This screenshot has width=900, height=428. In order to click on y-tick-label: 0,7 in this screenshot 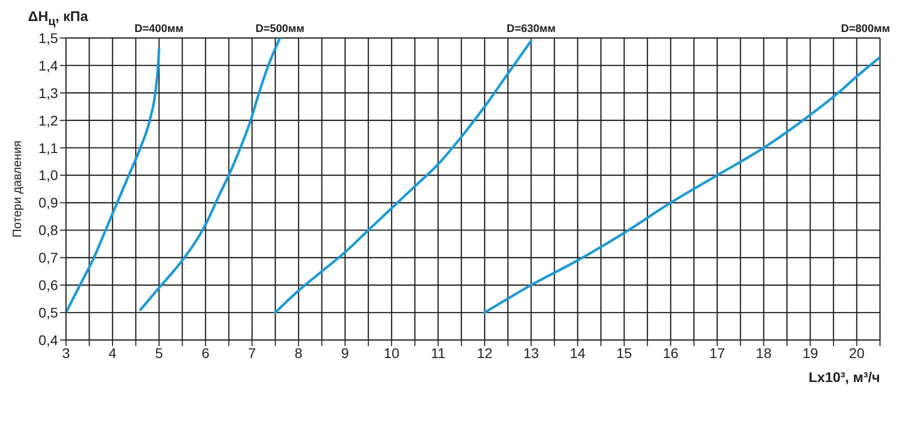, I will do `click(48, 258)`.